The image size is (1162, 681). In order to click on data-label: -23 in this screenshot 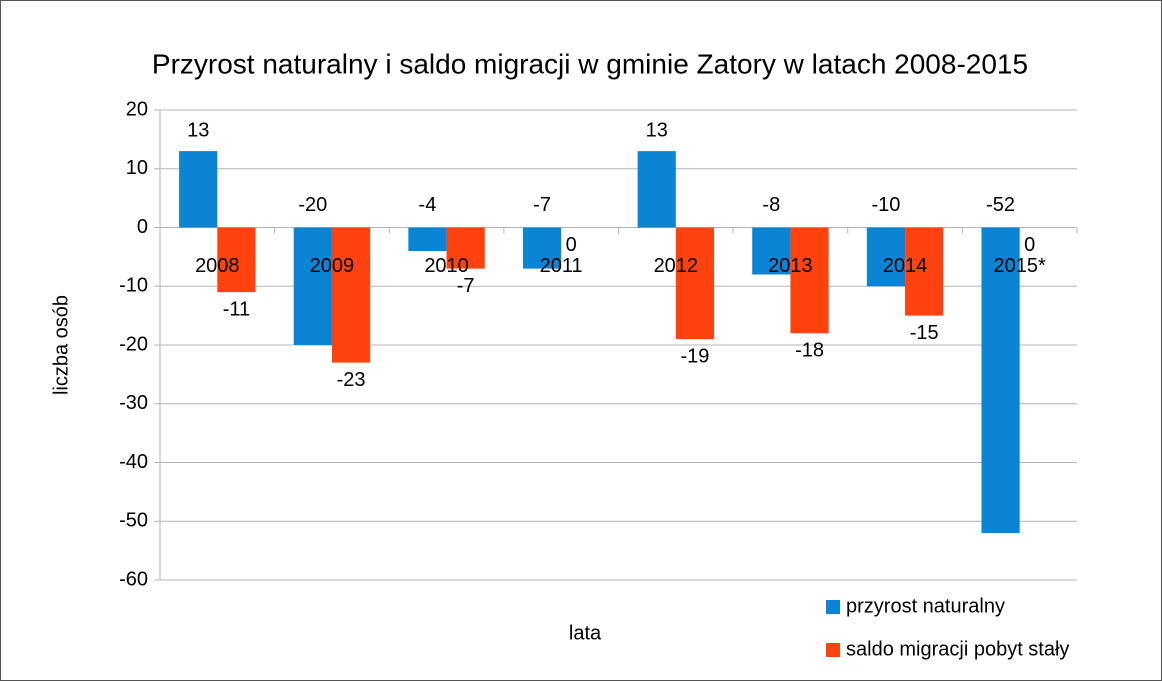, I will do `click(351, 380)`.